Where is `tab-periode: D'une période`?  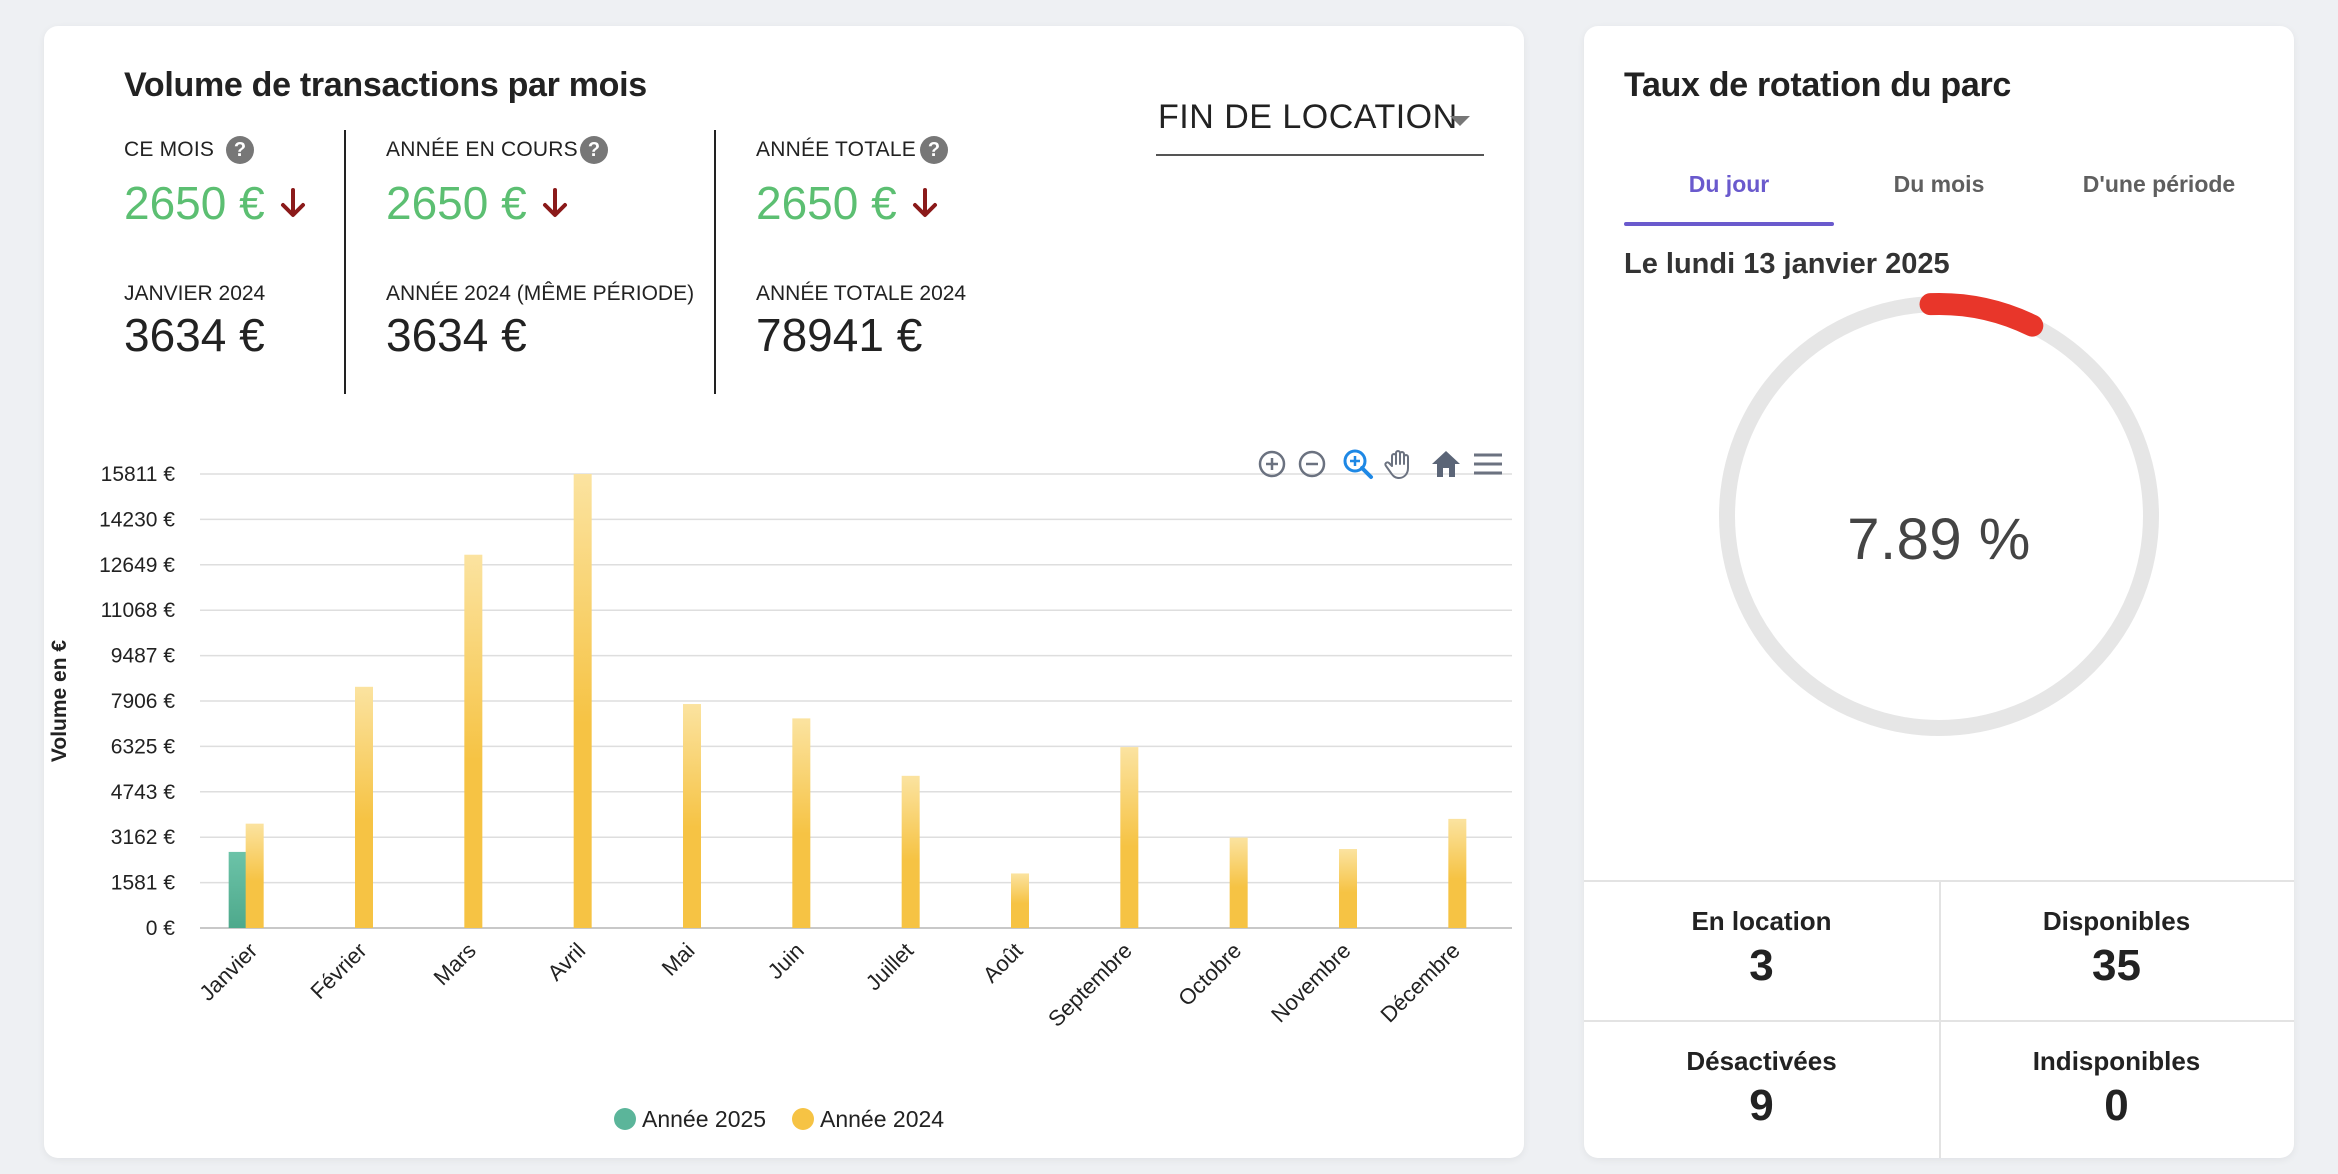 tab-periode: D'une période is located at coordinates (2159, 184).